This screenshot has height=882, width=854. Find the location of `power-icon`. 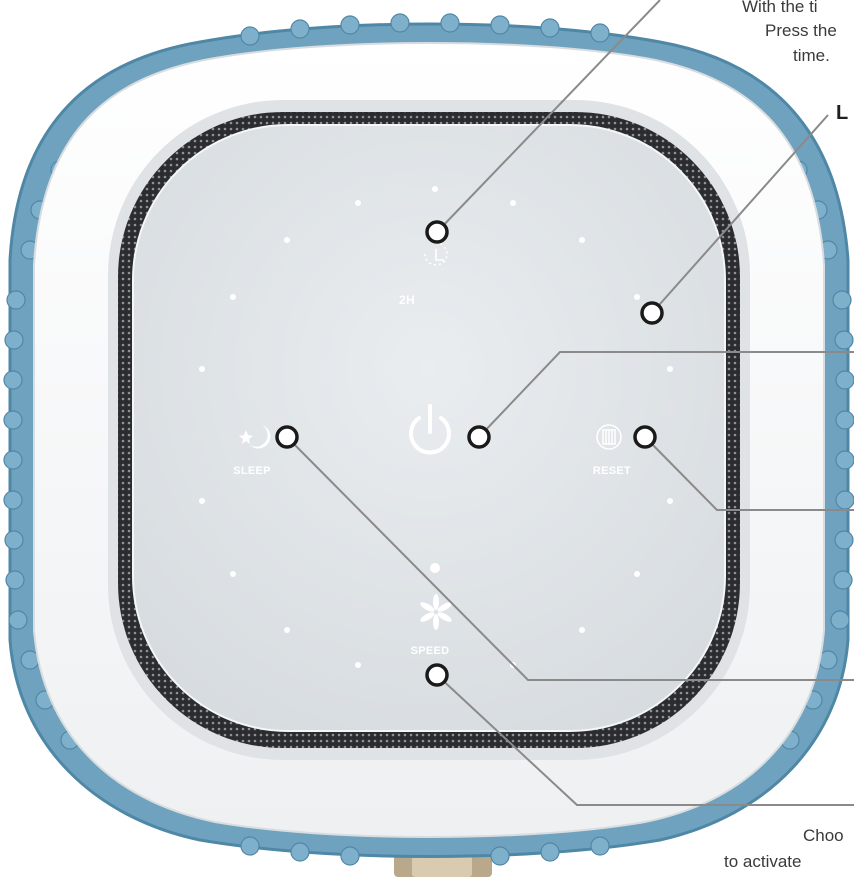

power-icon is located at coordinates (430, 429).